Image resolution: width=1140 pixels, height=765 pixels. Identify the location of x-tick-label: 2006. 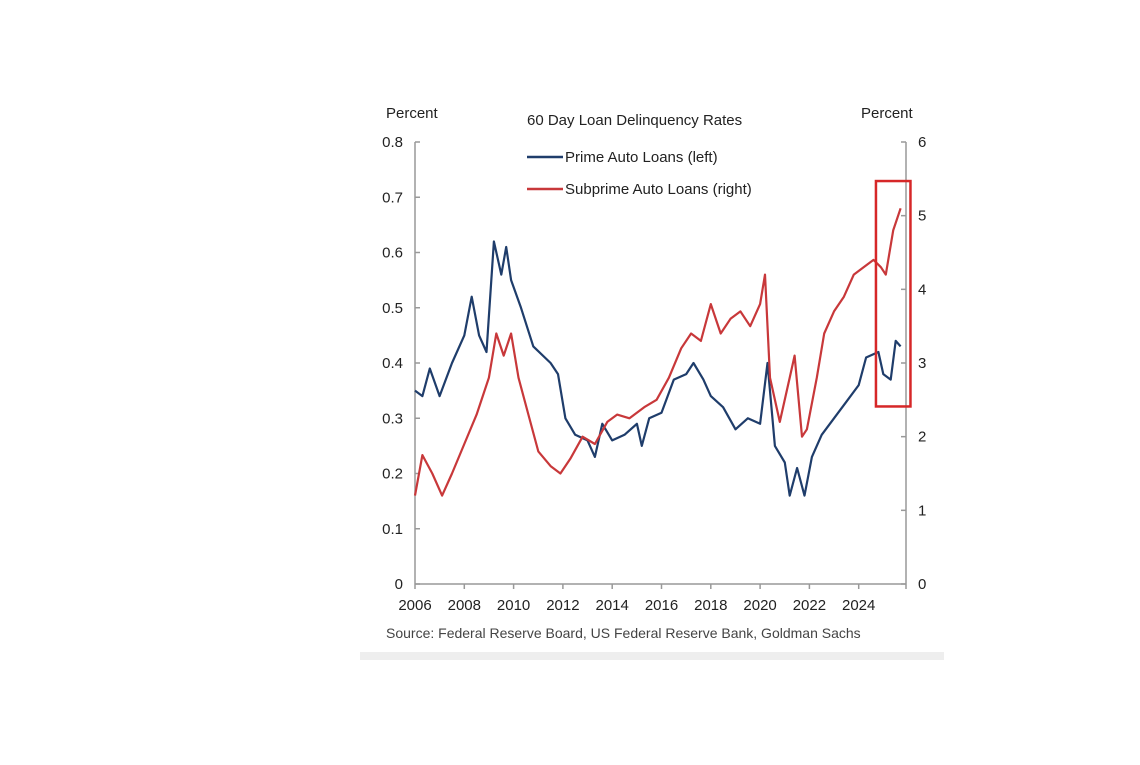
(414, 605).